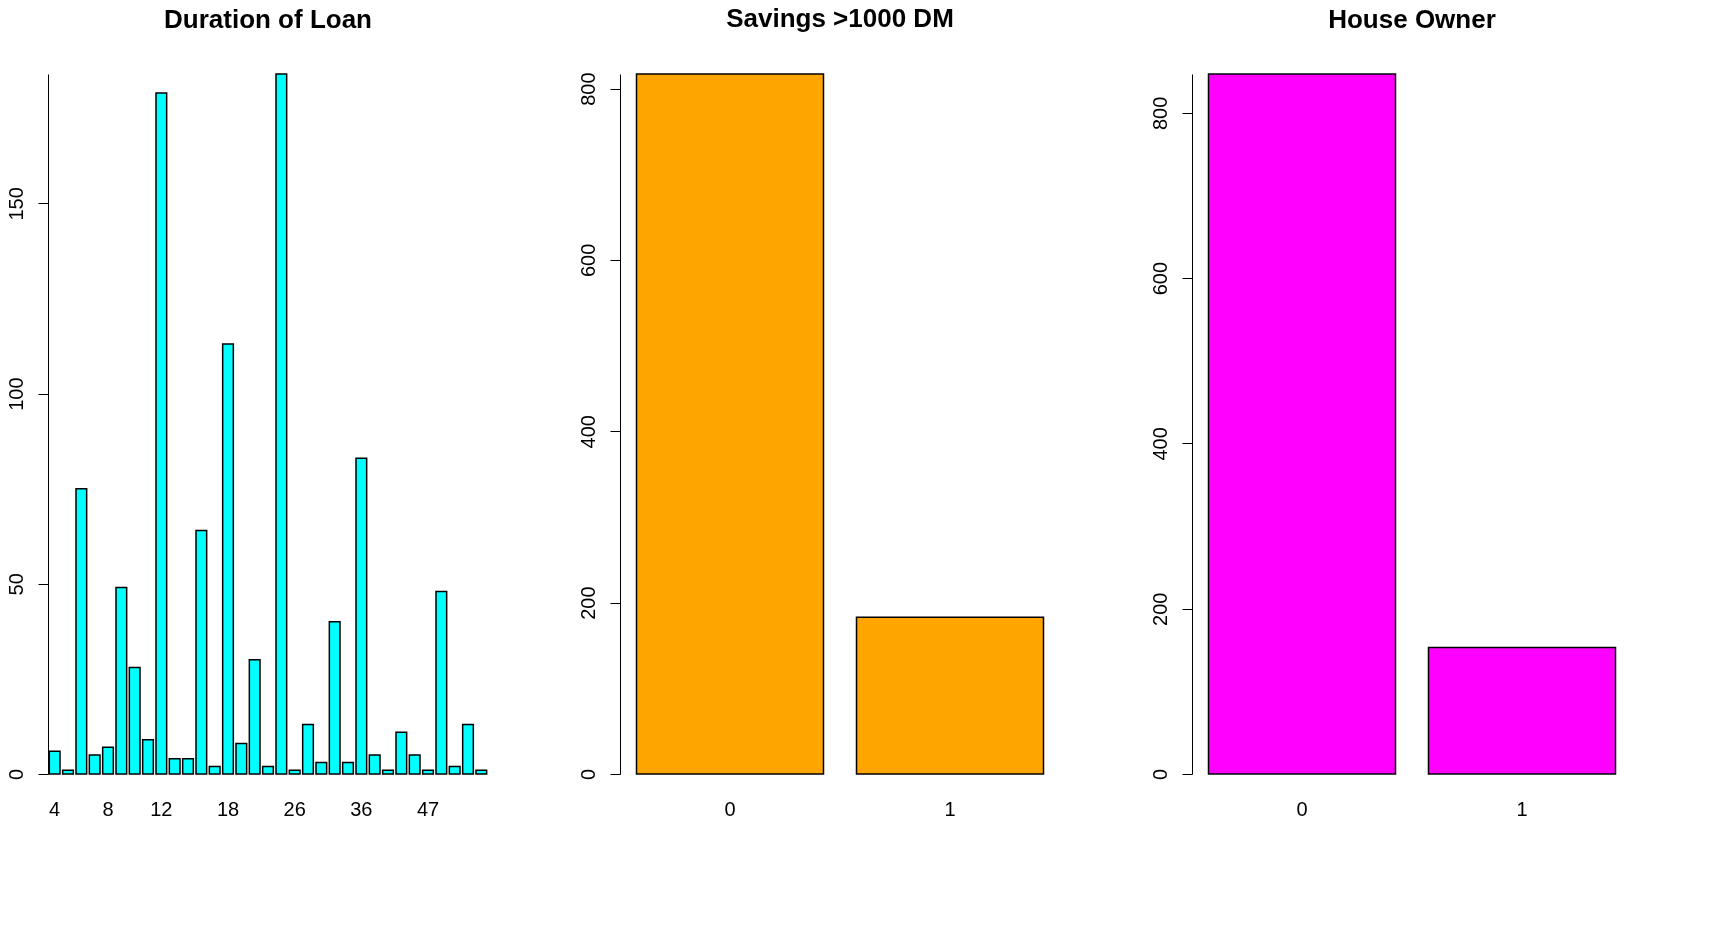 The width and height of the screenshot is (1724, 933). I want to click on x-tick-label: 12, so click(161, 808).